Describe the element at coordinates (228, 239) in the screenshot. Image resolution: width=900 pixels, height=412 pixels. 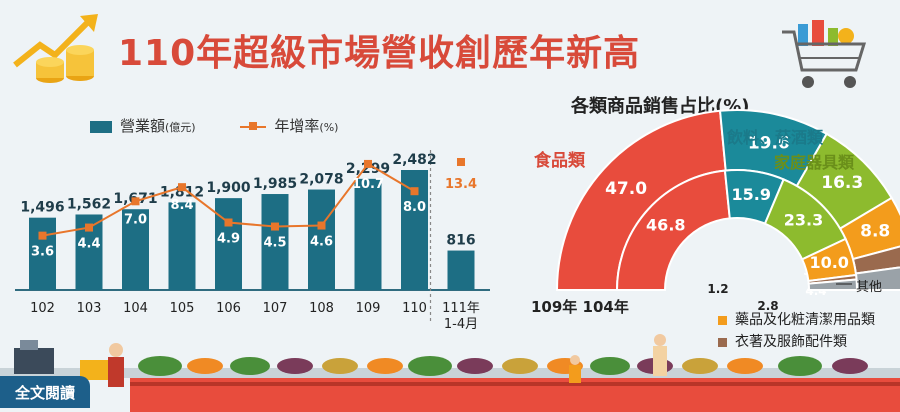
I see `growth-rate-label: 4.9` at that location.